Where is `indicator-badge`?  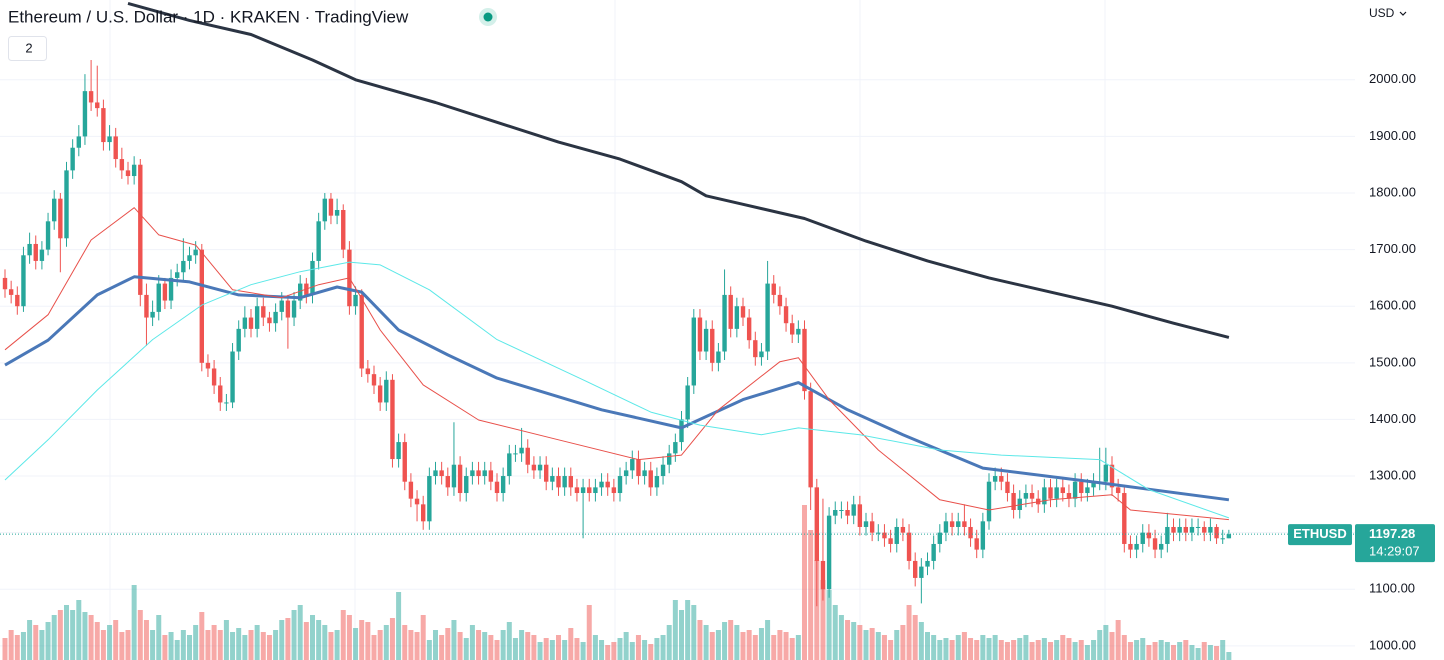
indicator-badge is located at coordinates (27, 48).